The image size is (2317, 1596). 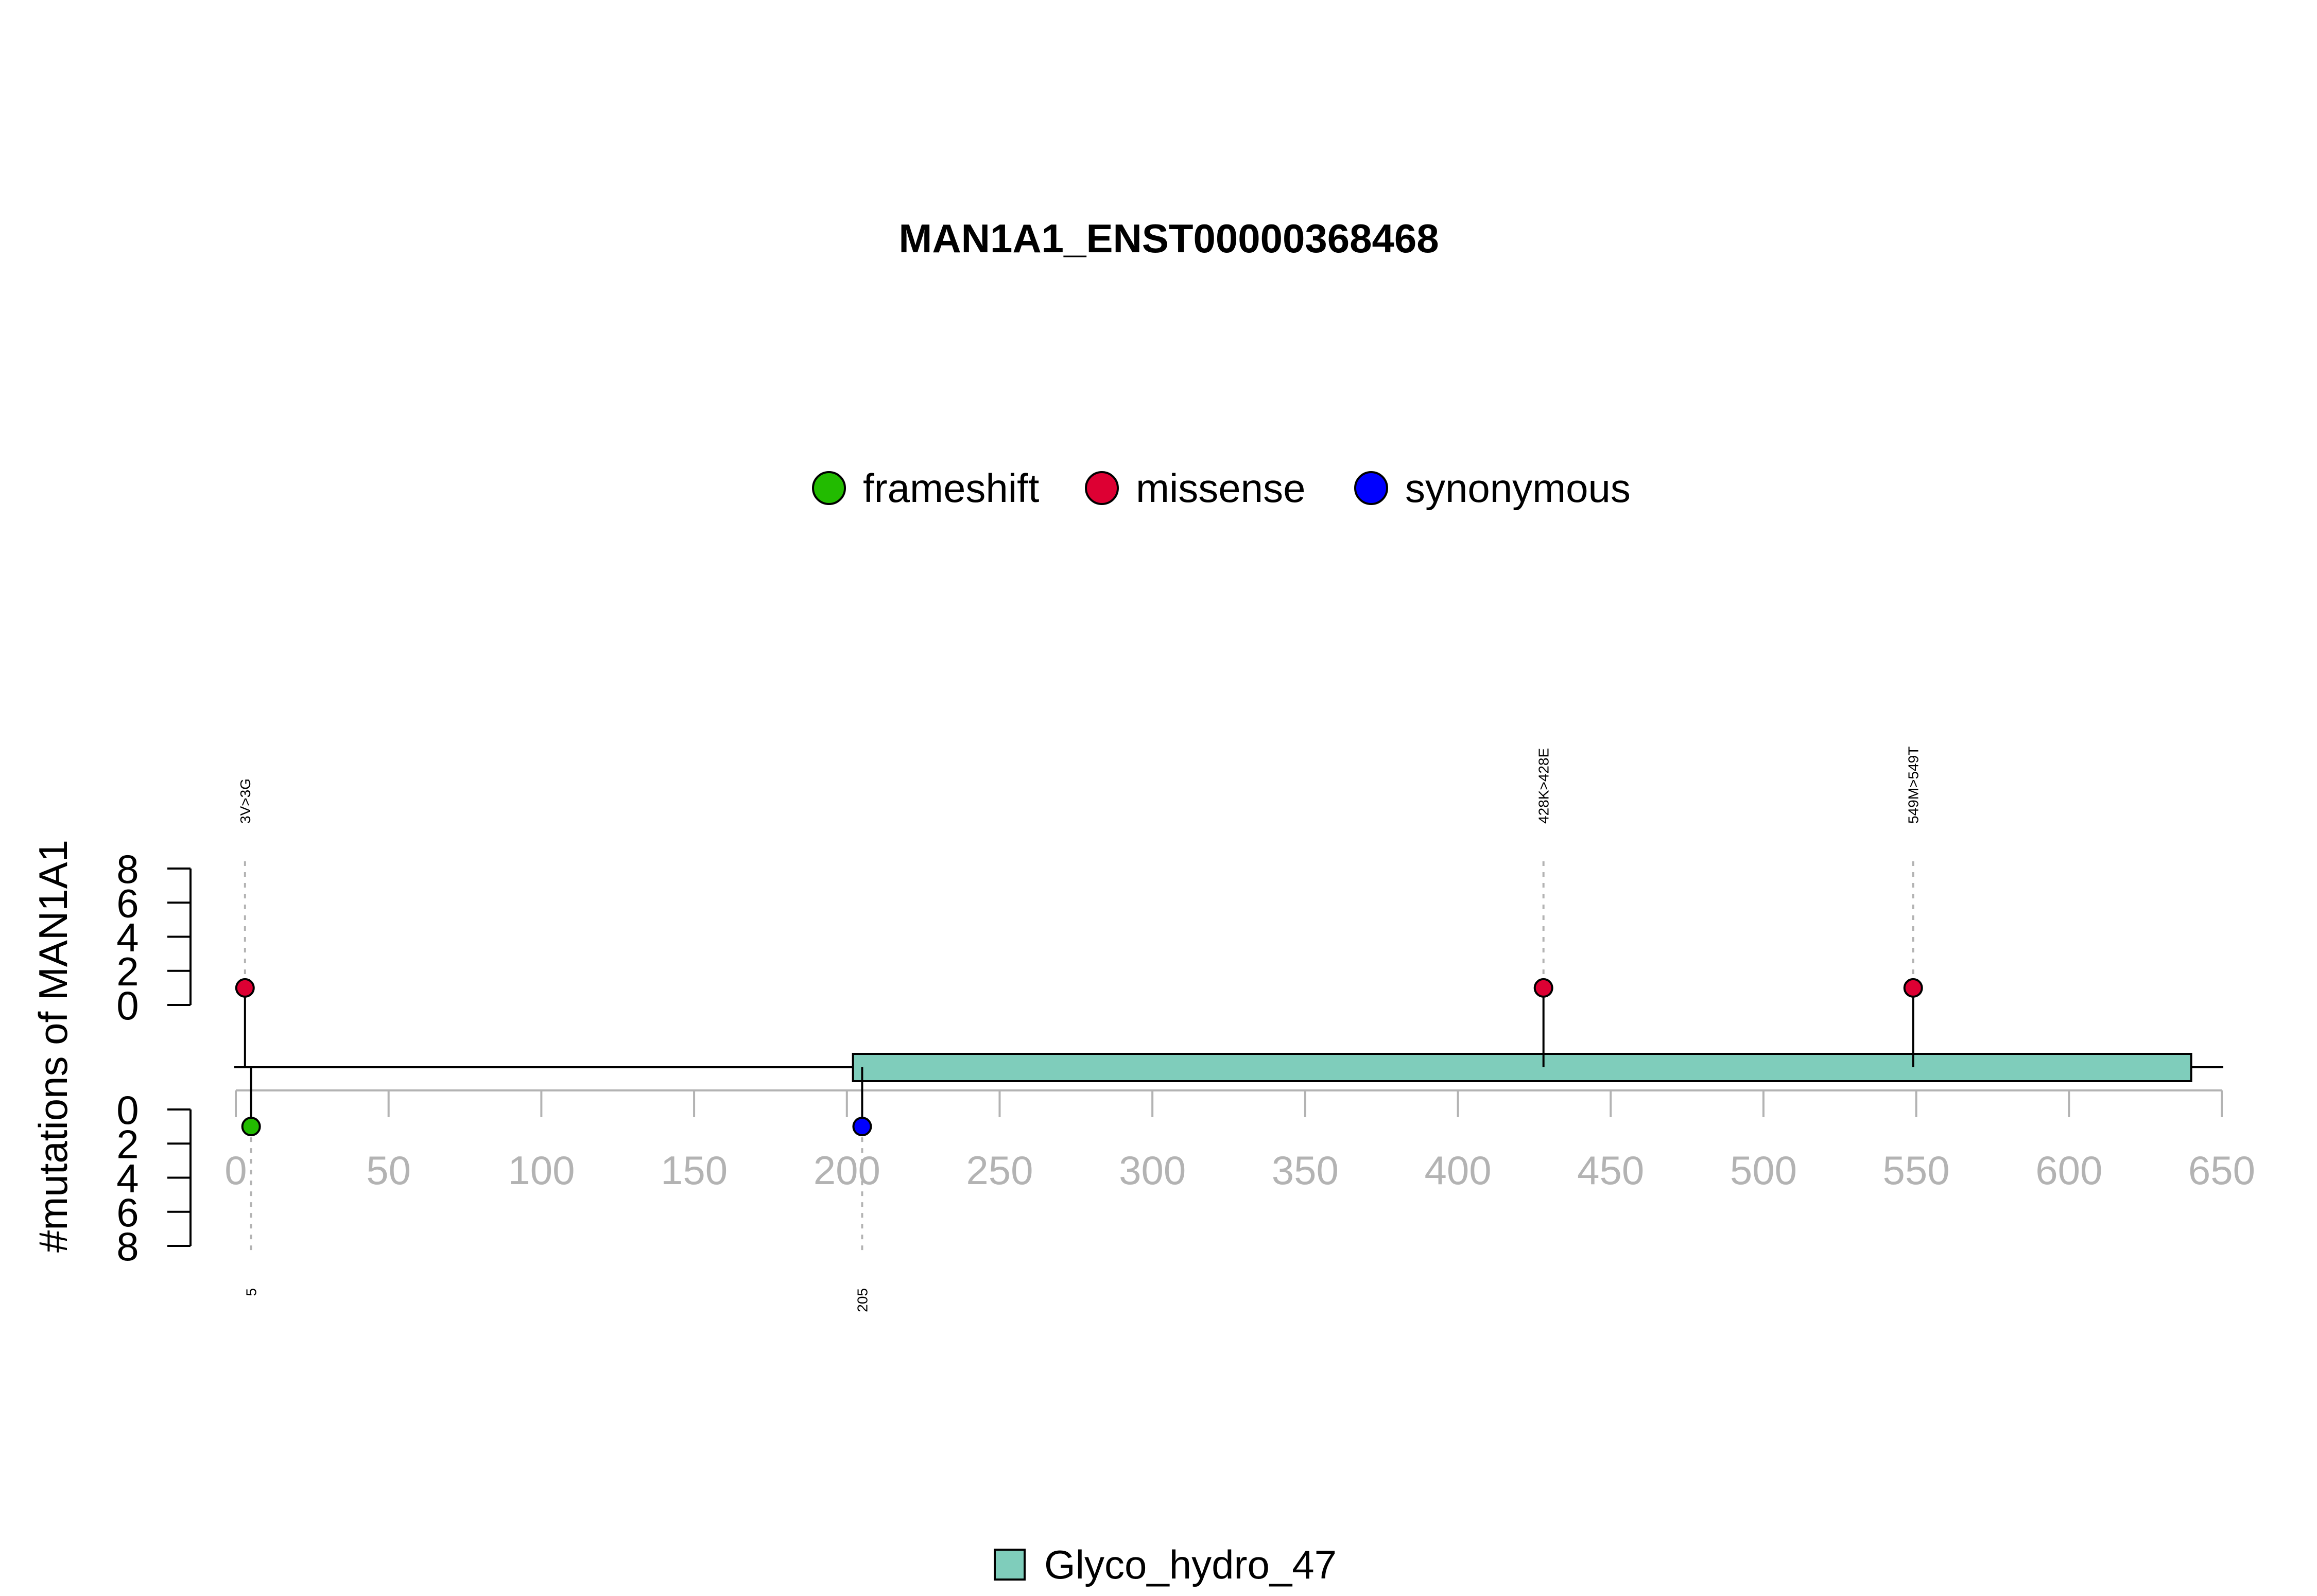 I want to click on x-tick-label: 550, so click(x=1916, y=1171).